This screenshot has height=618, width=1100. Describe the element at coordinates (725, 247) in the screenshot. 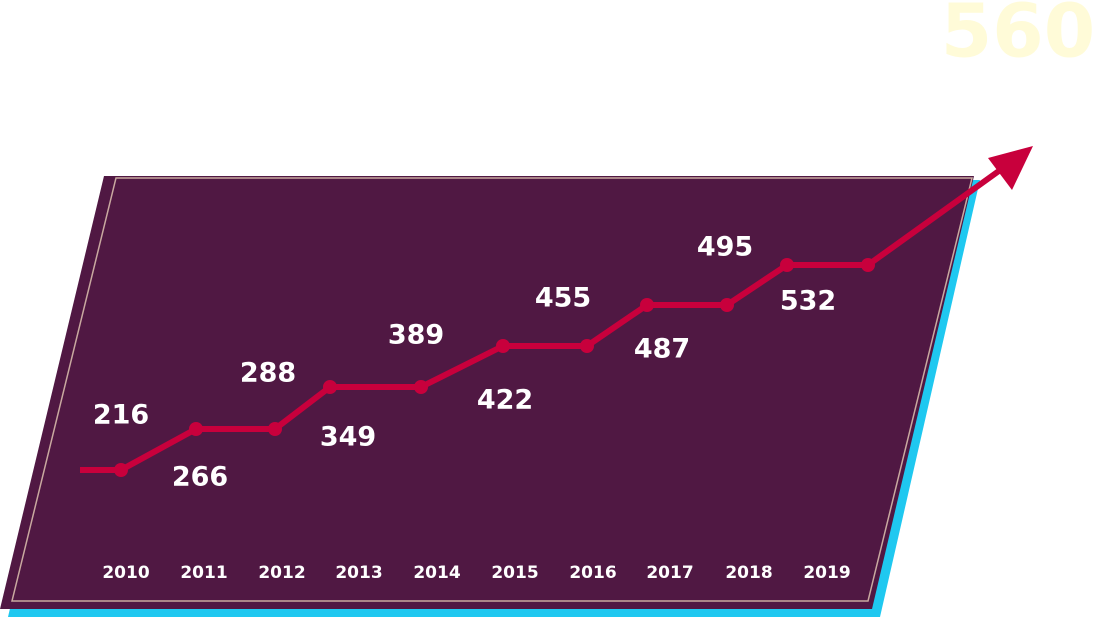

I see `value-label: 495` at that location.